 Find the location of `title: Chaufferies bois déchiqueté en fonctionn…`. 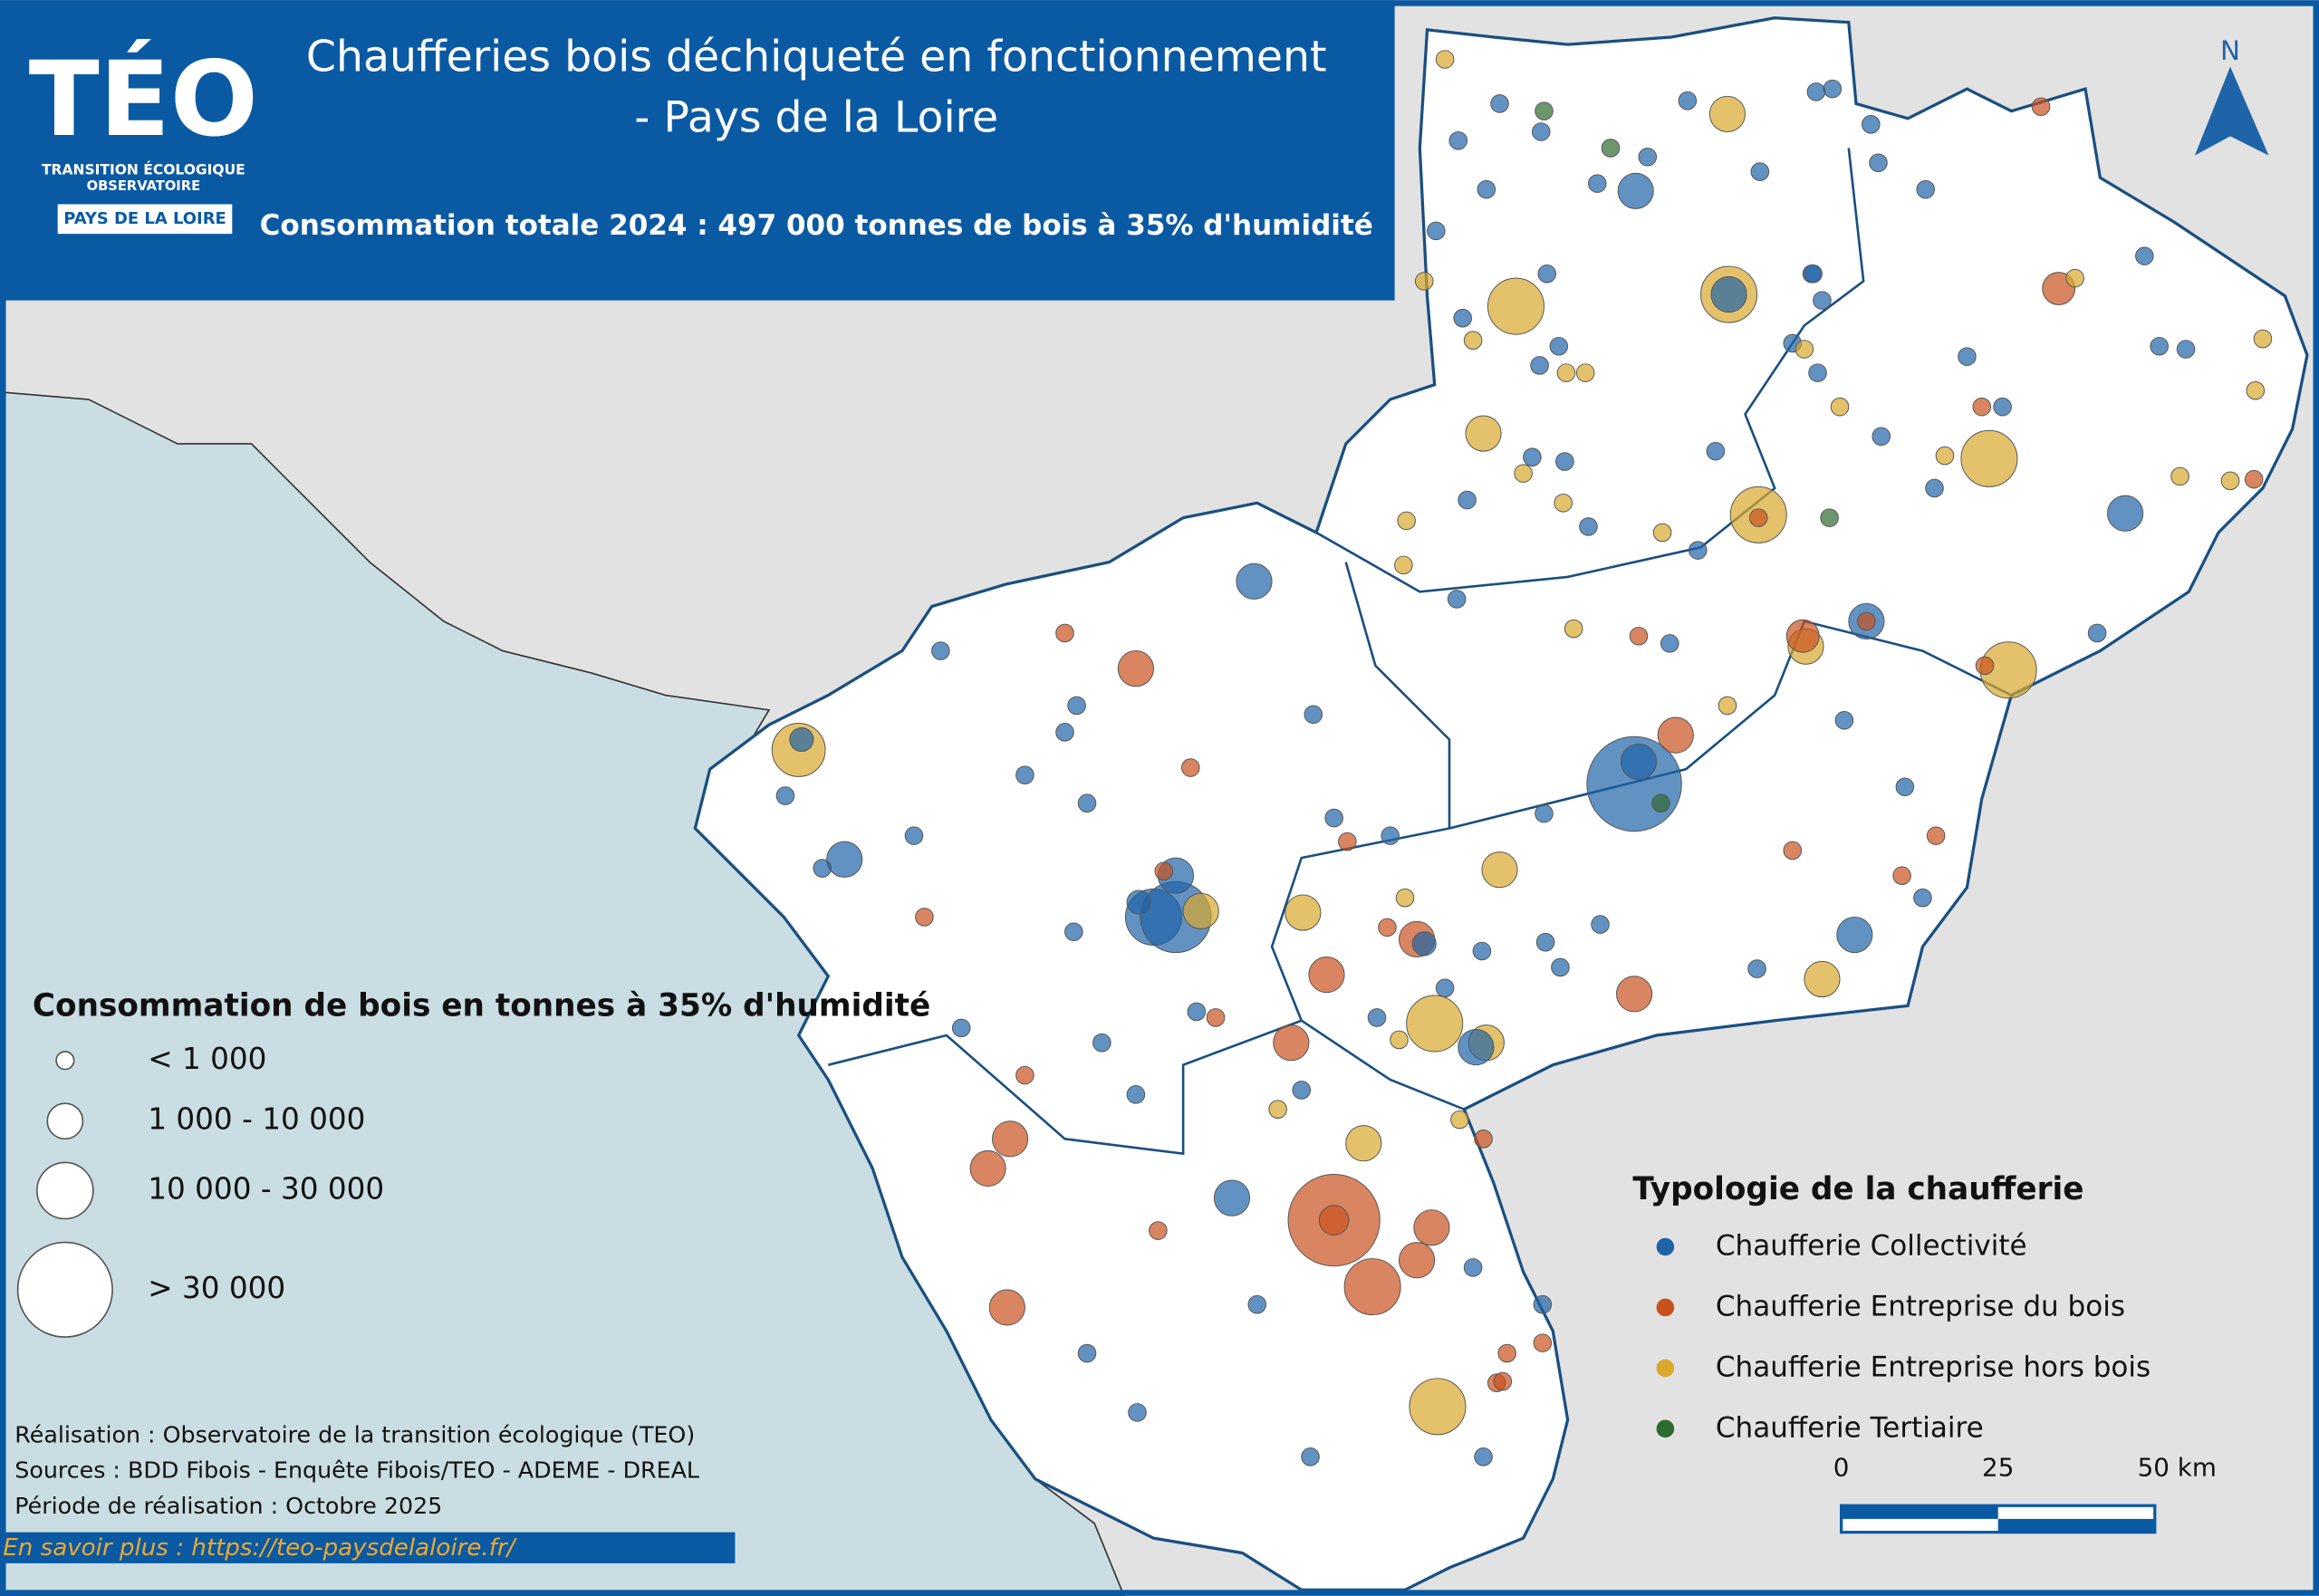

title: Chaufferies bois déchiqueté en fonctionn… is located at coordinates (816, 57).